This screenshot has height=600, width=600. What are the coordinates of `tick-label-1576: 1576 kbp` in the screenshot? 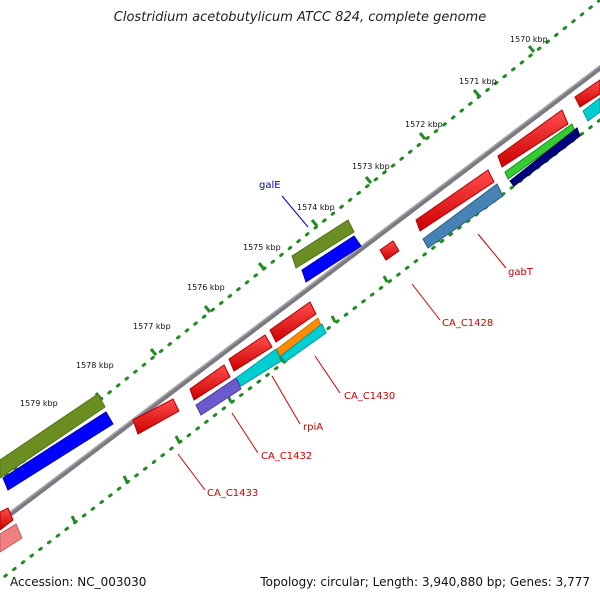 It's located at (206, 287).